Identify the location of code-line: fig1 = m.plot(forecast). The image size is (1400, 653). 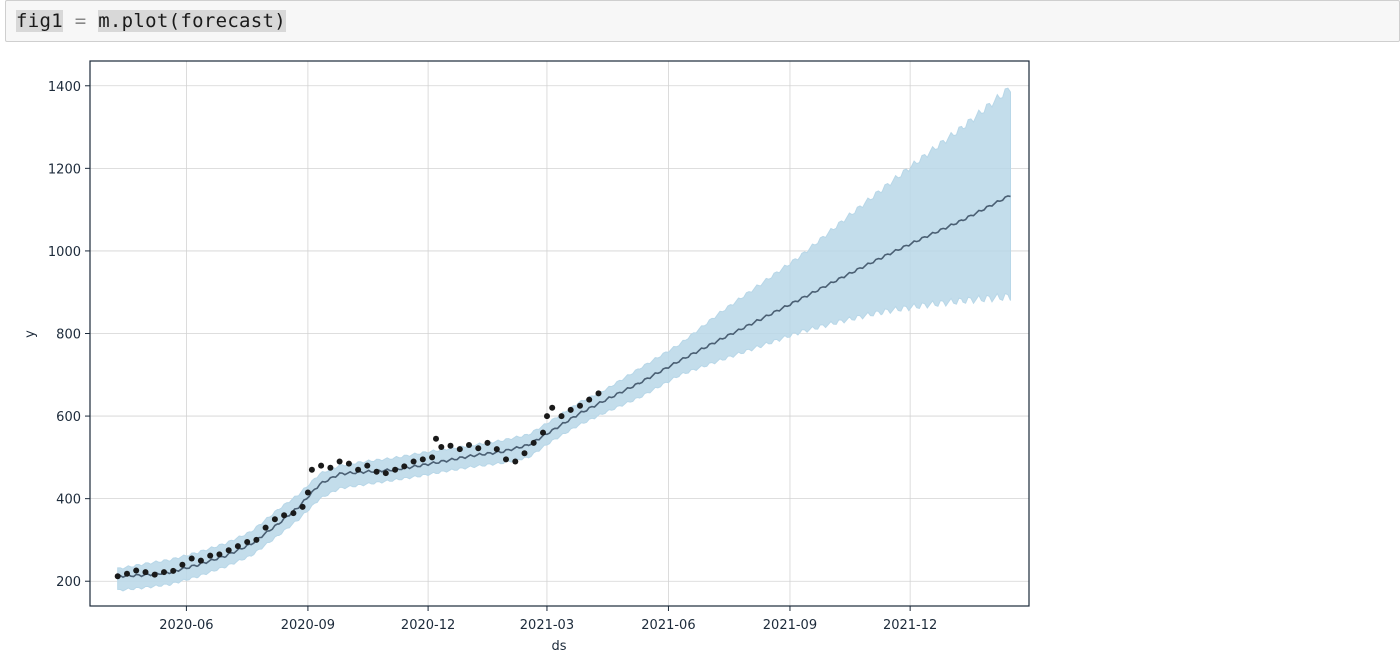
(151, 21).